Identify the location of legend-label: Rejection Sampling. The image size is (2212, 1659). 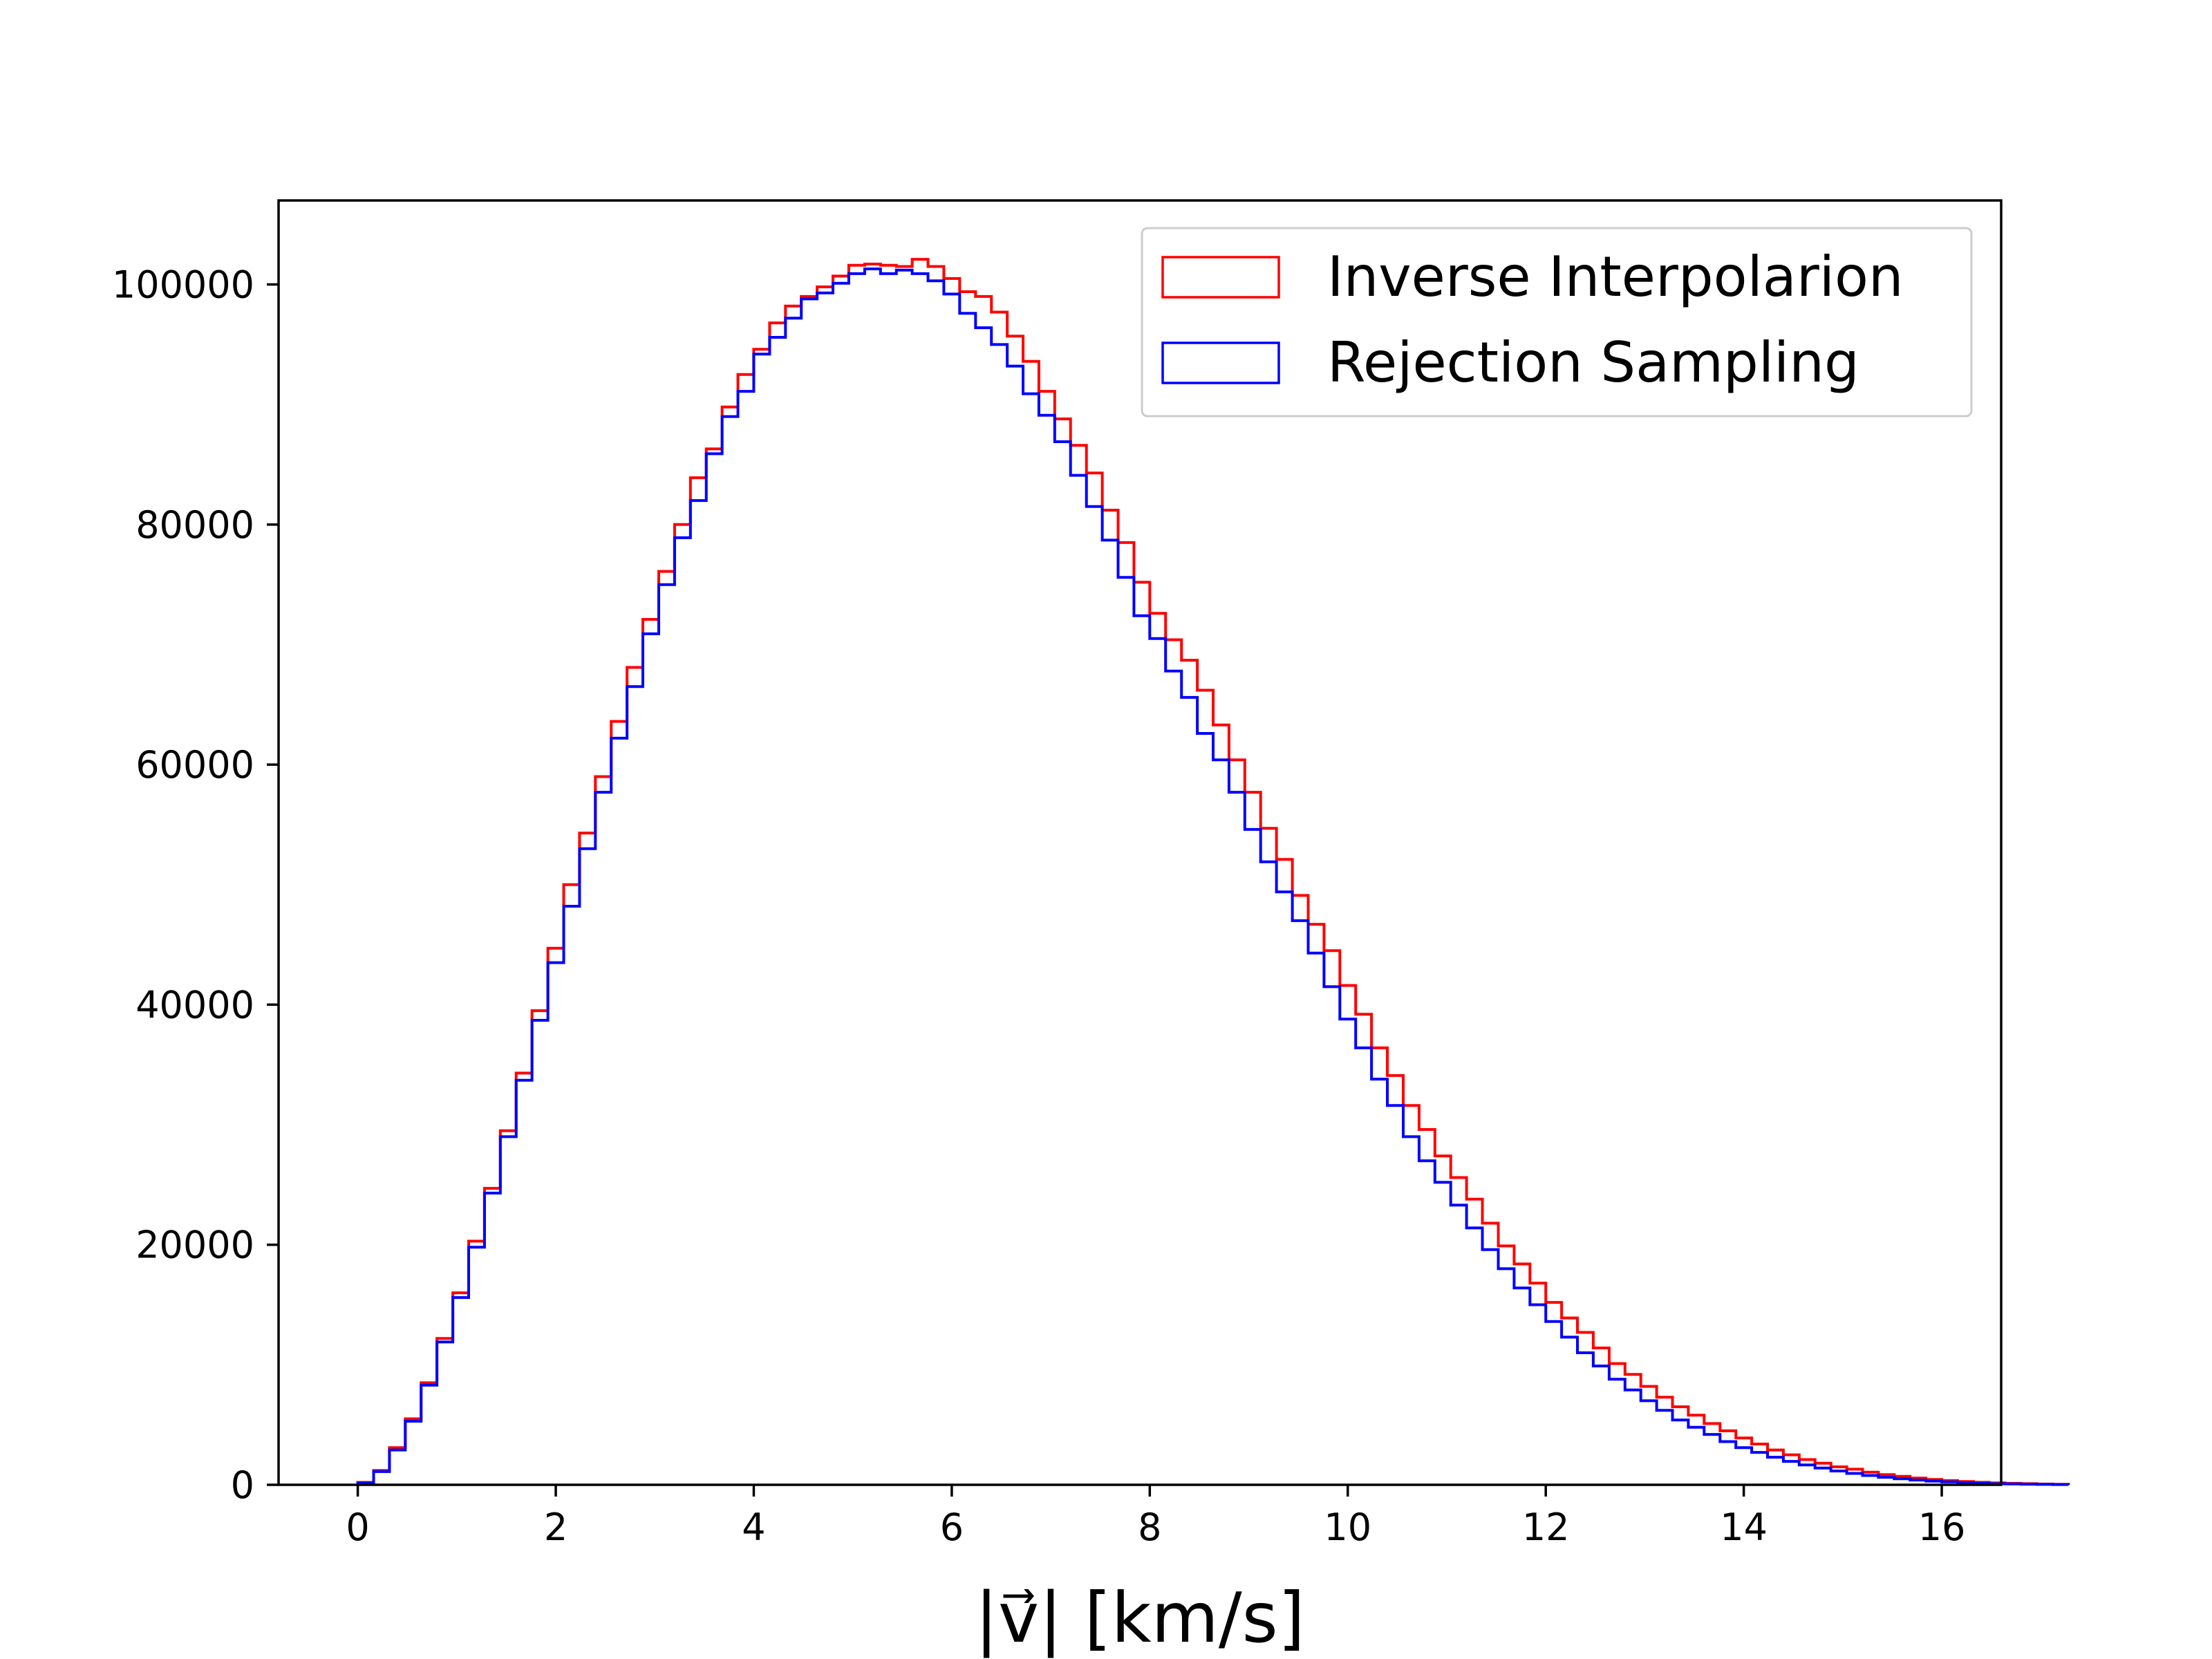
(1593, 363).